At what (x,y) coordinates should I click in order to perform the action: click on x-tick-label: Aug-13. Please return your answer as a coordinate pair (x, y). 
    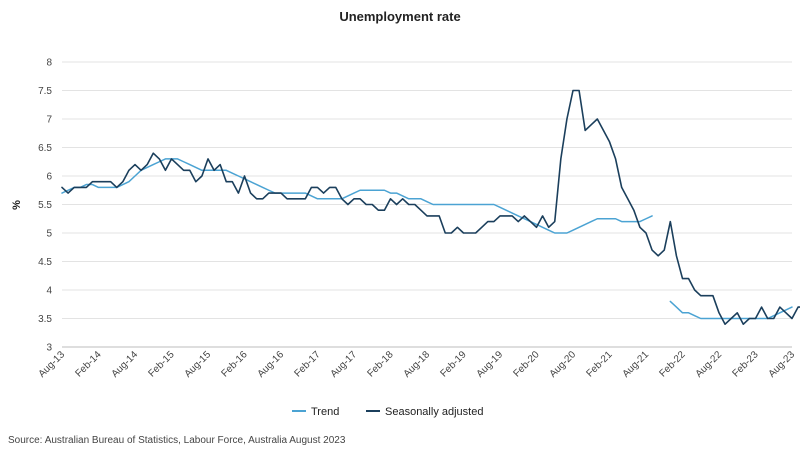
    Looking at the image, I should click on (52, 364).